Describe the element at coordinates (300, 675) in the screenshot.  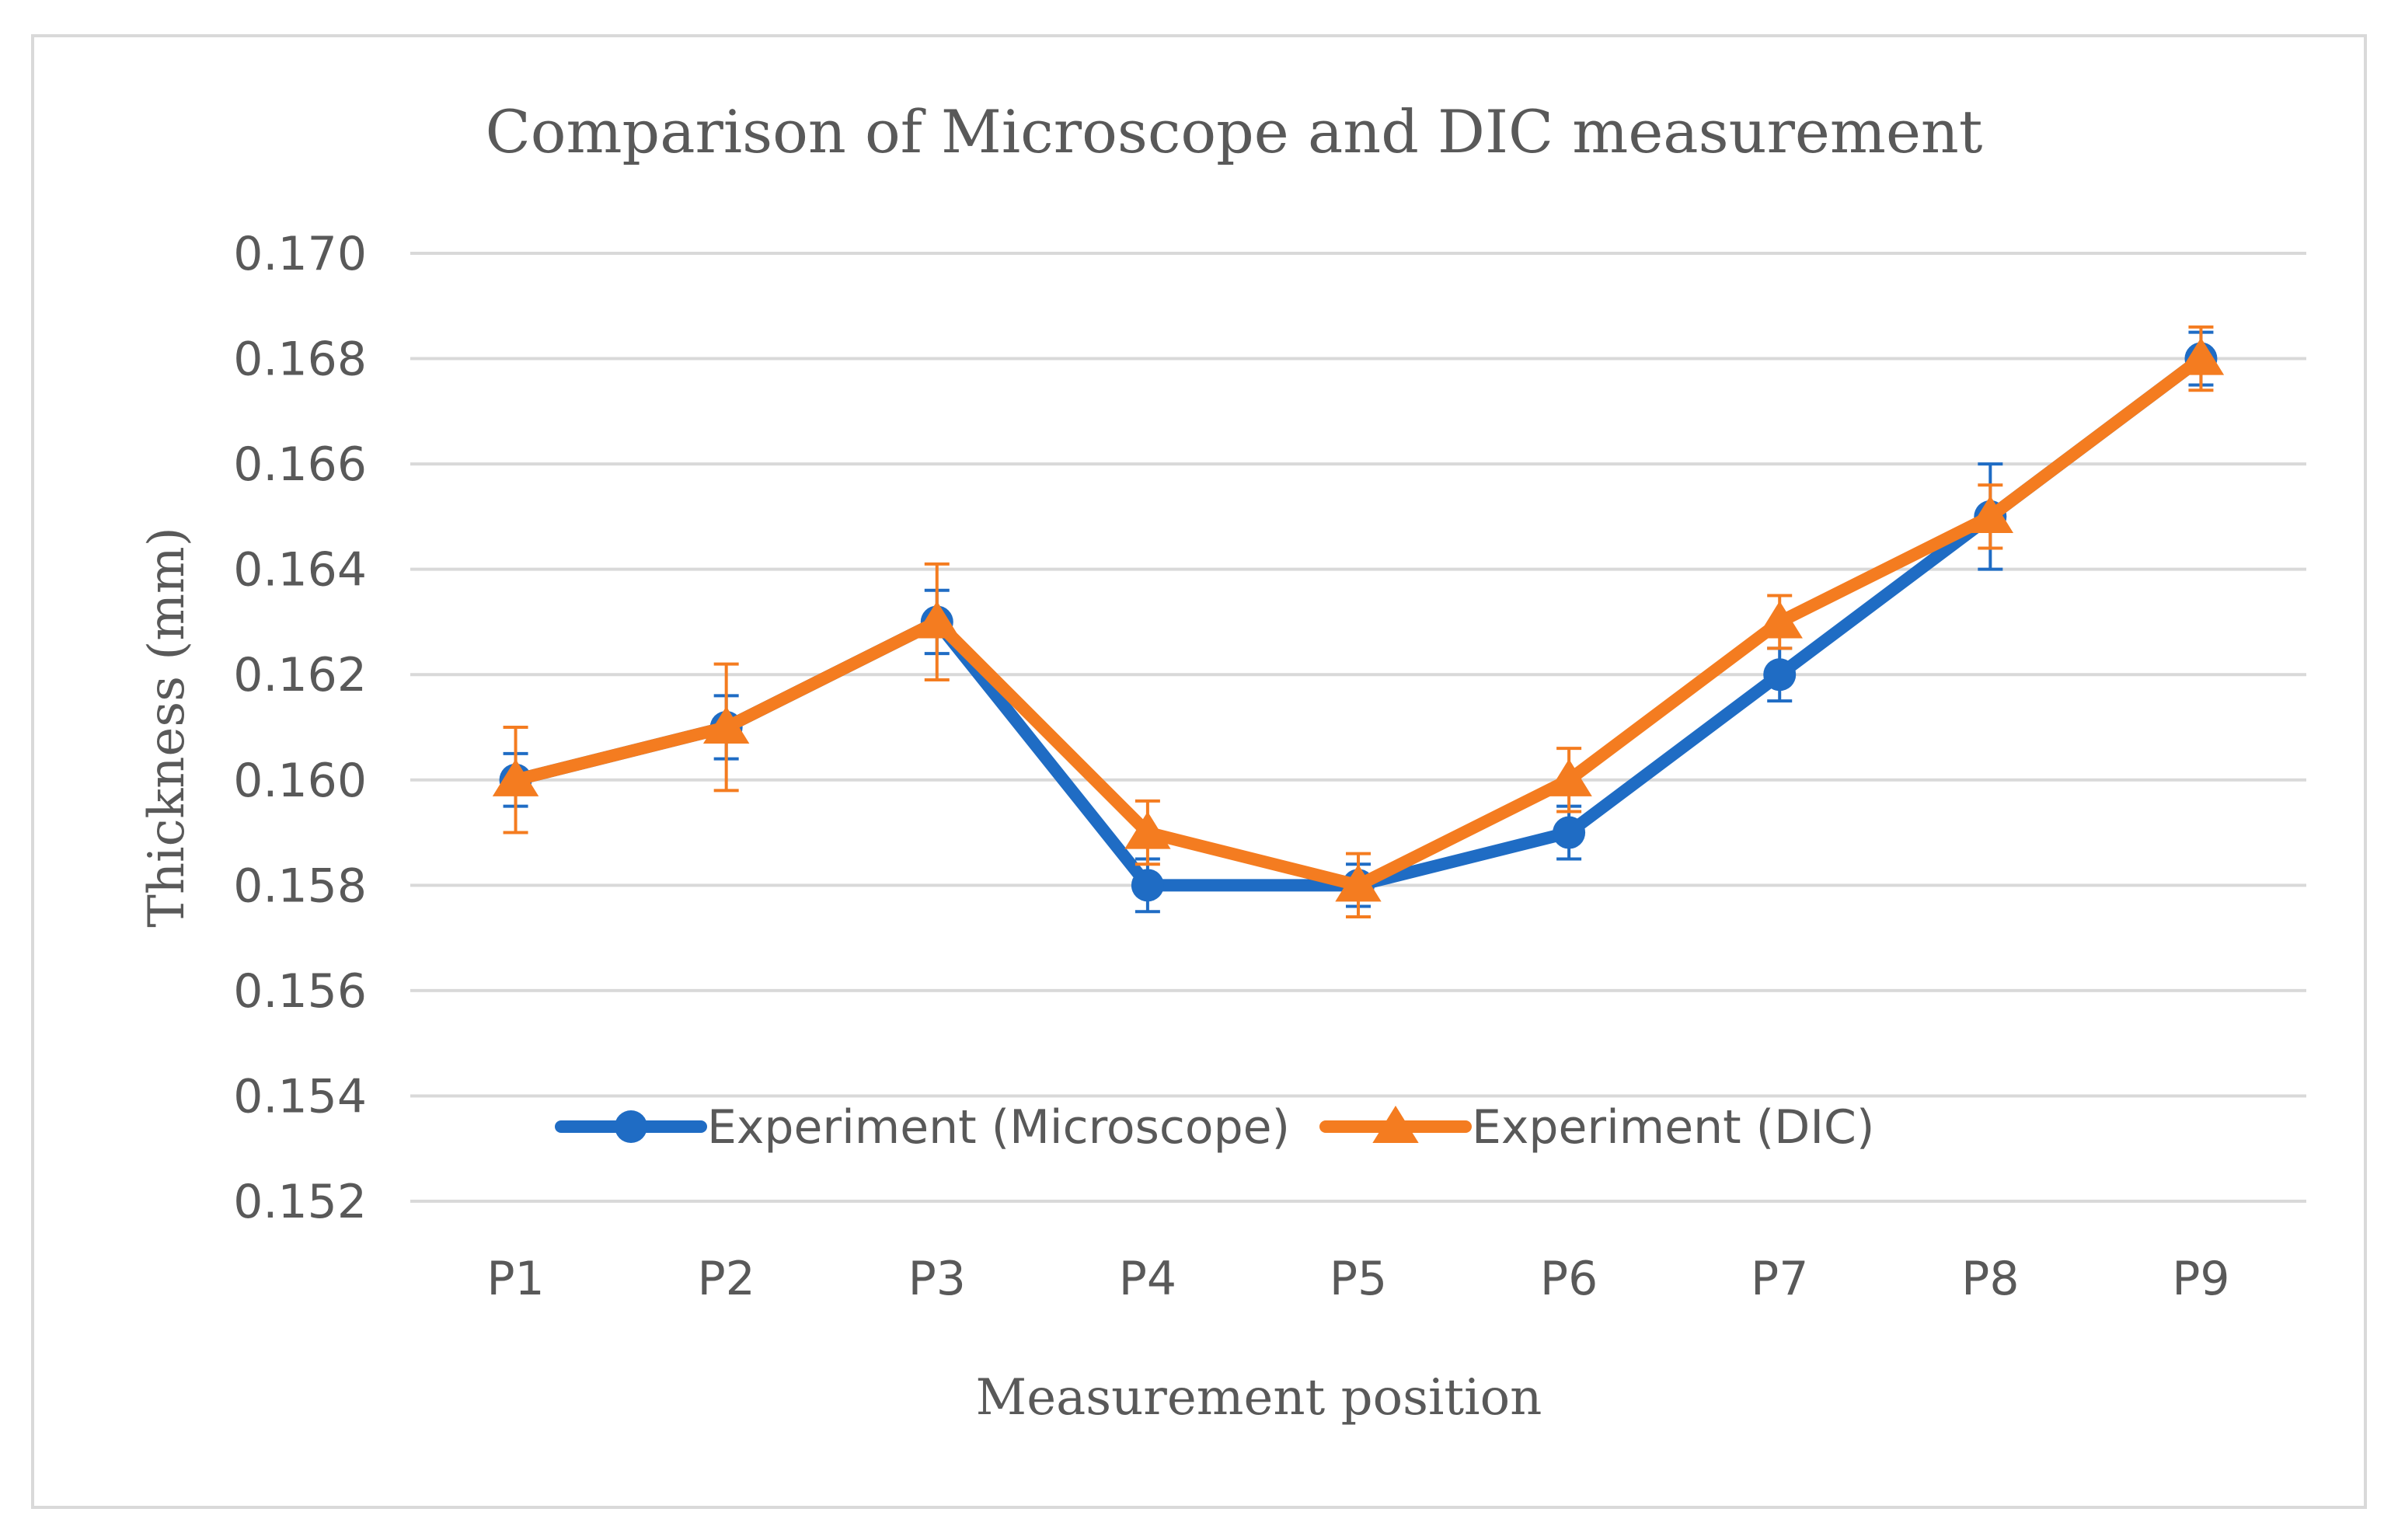
I see `y-tick-label: 0.162` at that location.